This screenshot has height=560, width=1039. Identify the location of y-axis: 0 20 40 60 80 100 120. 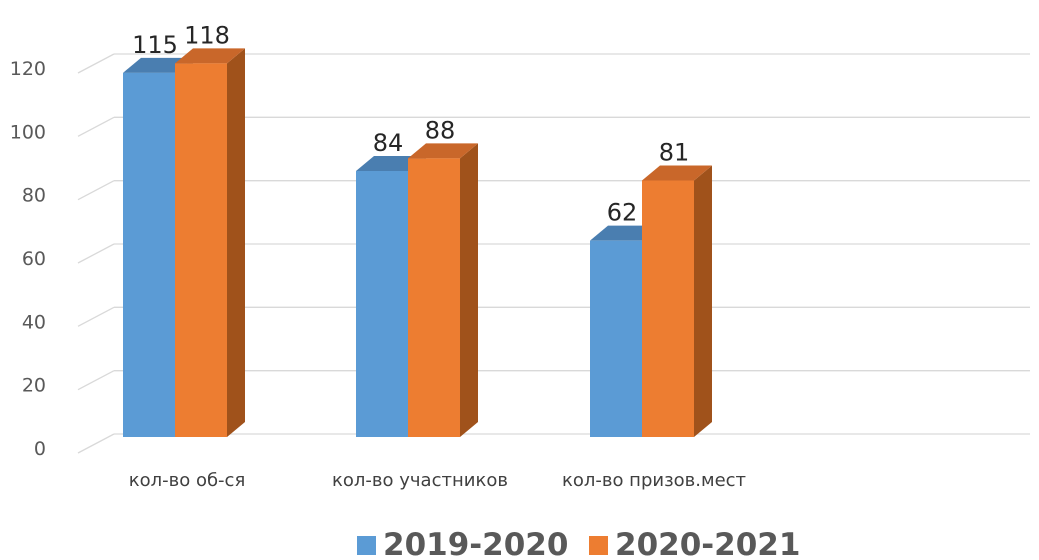
(28, 259).